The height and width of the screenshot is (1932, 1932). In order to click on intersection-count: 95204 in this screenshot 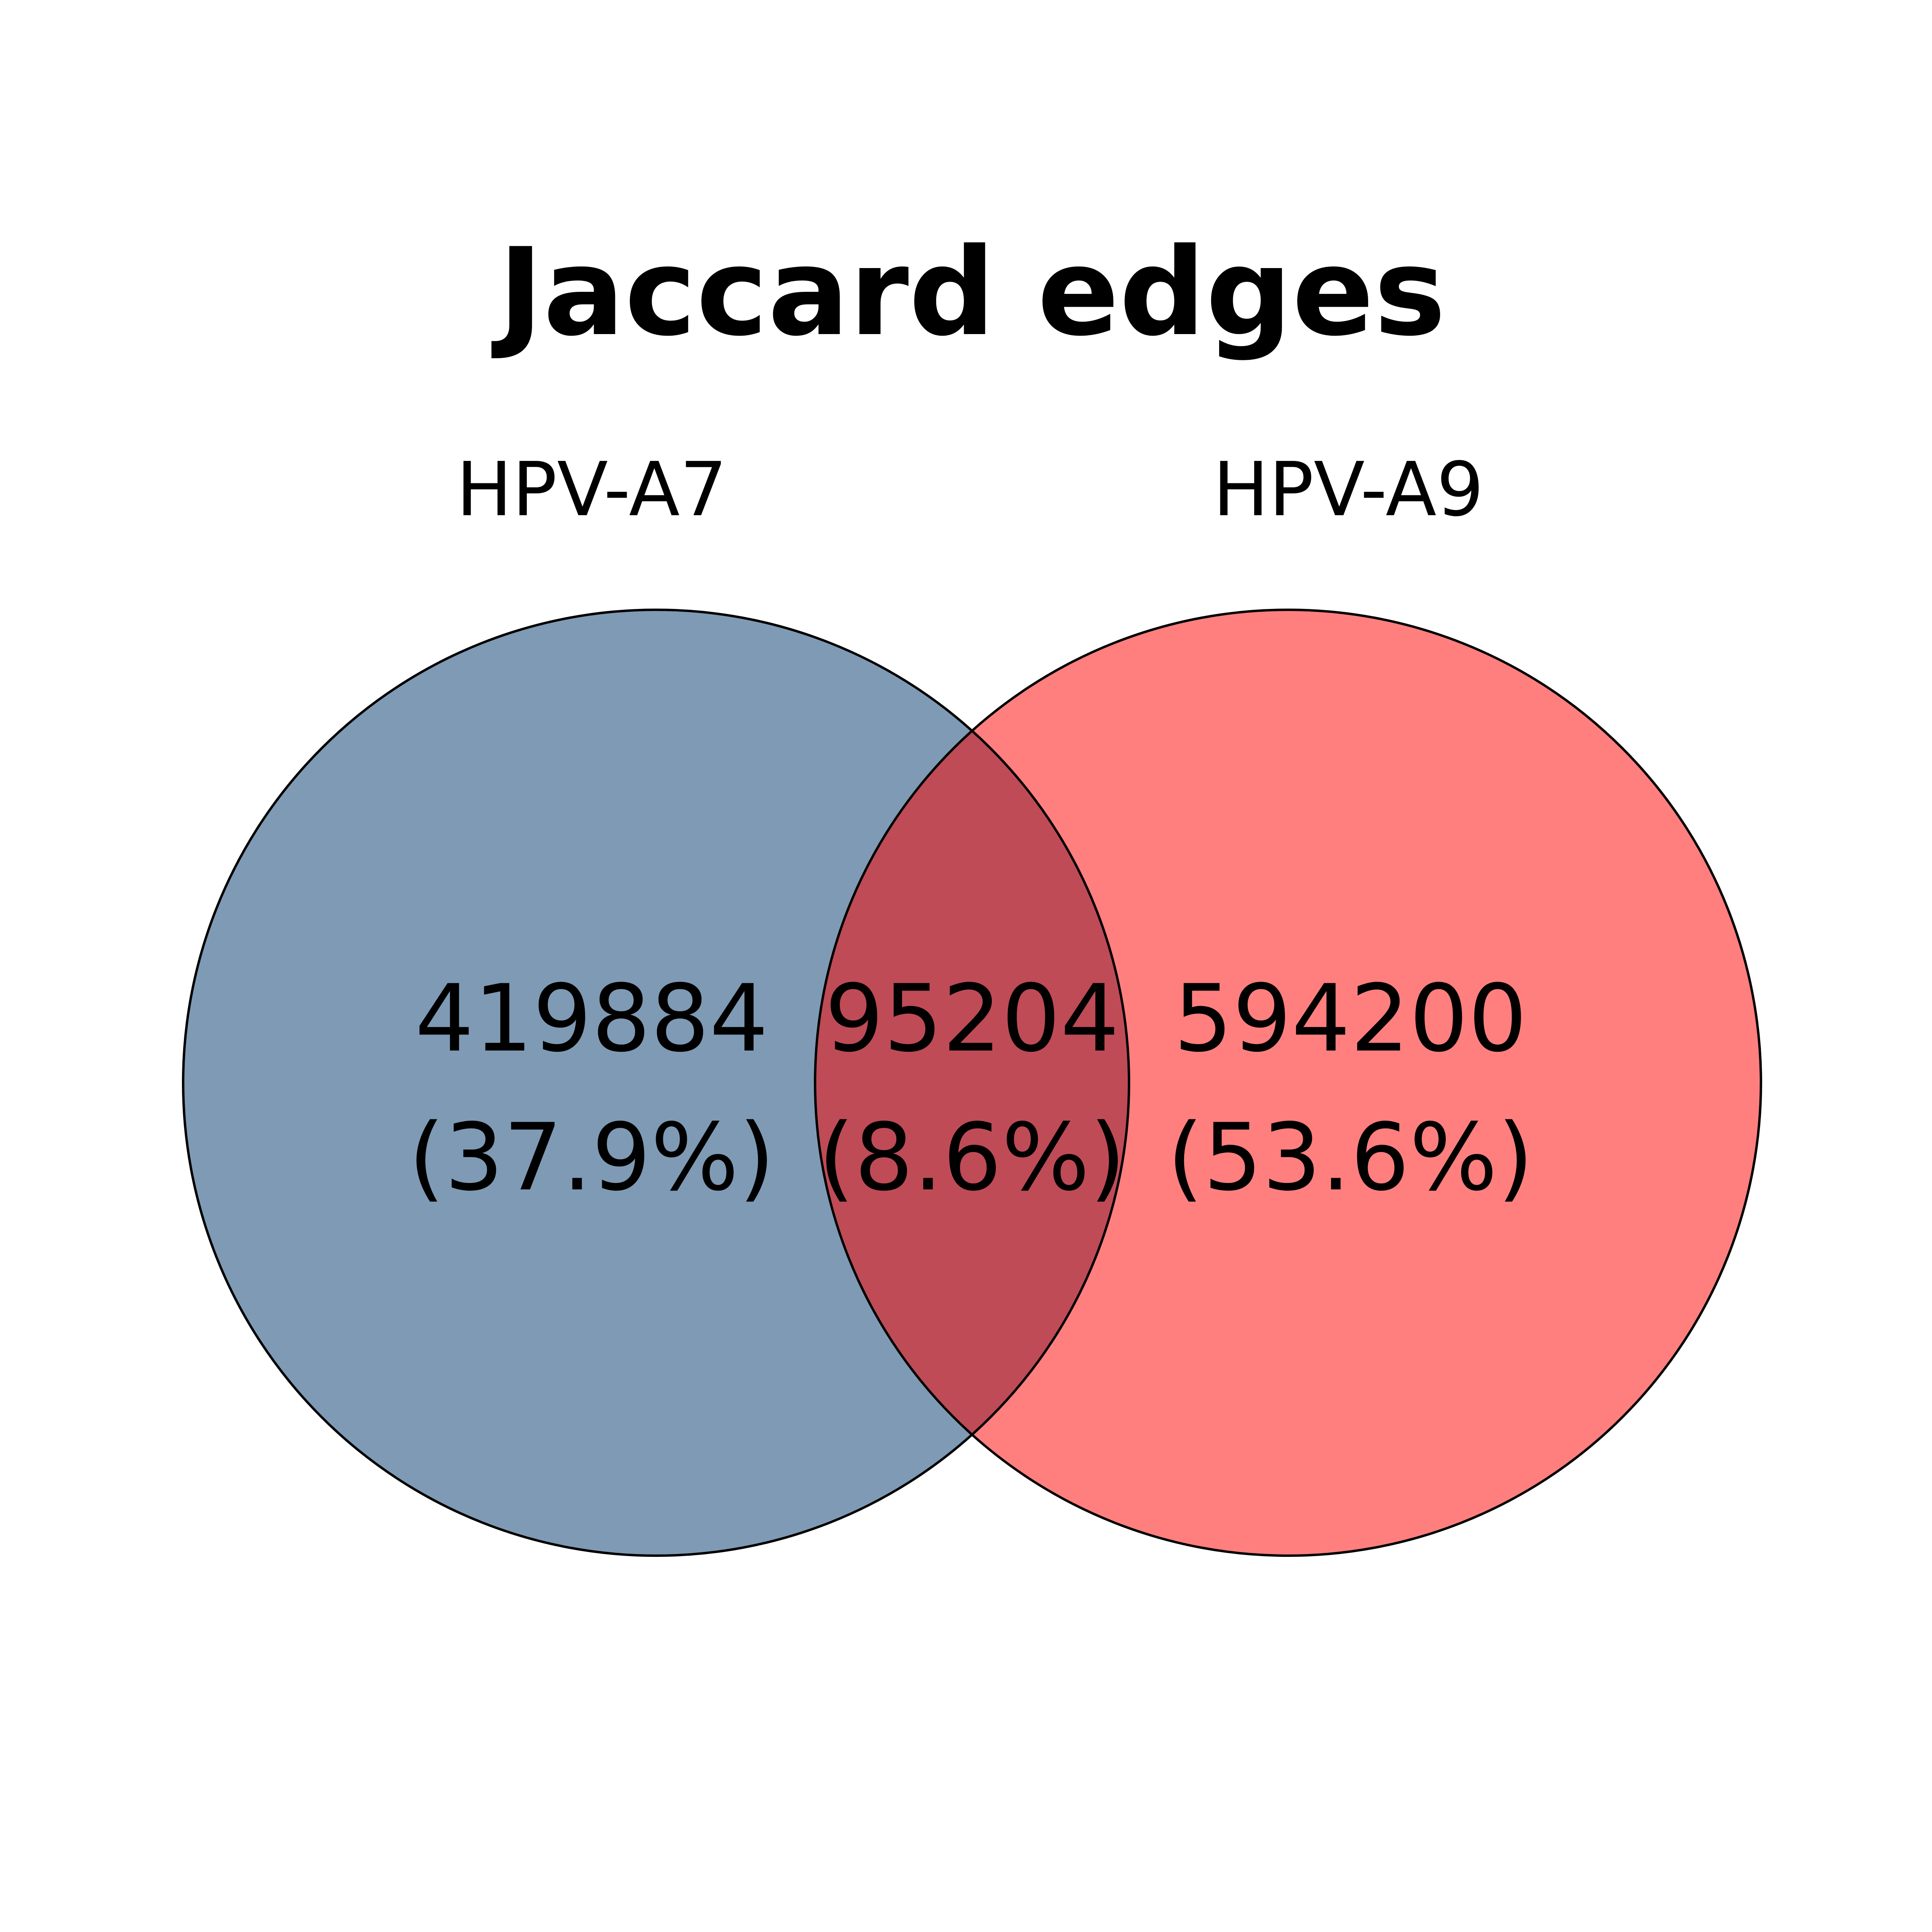, I will do `click(972, 1019)`.